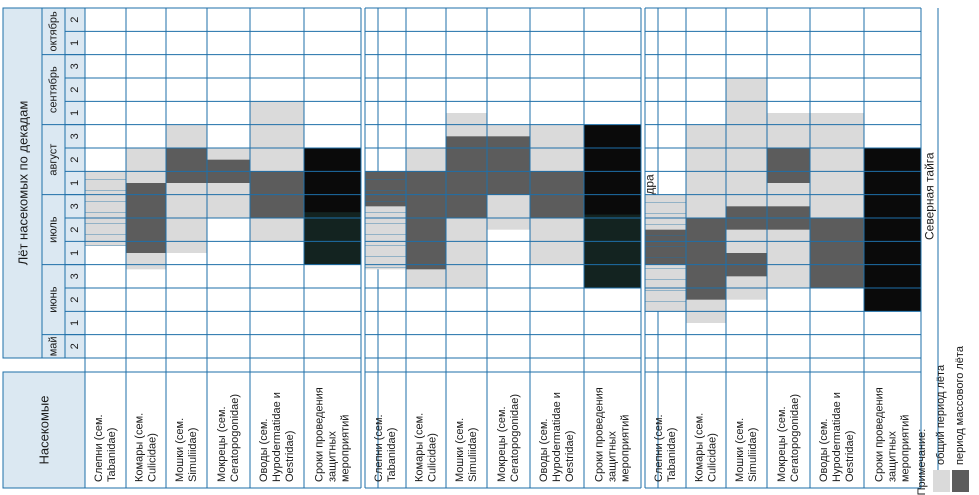  What do you see at coordinates (44, 183) in the screenshot?
I see `decade-header` at bounding box center [44, 183].